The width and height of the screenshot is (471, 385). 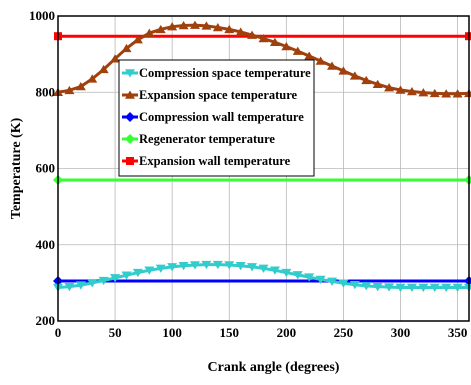 I want to click on legend-label: Expansion space temperature, so click(x=218, y=95).